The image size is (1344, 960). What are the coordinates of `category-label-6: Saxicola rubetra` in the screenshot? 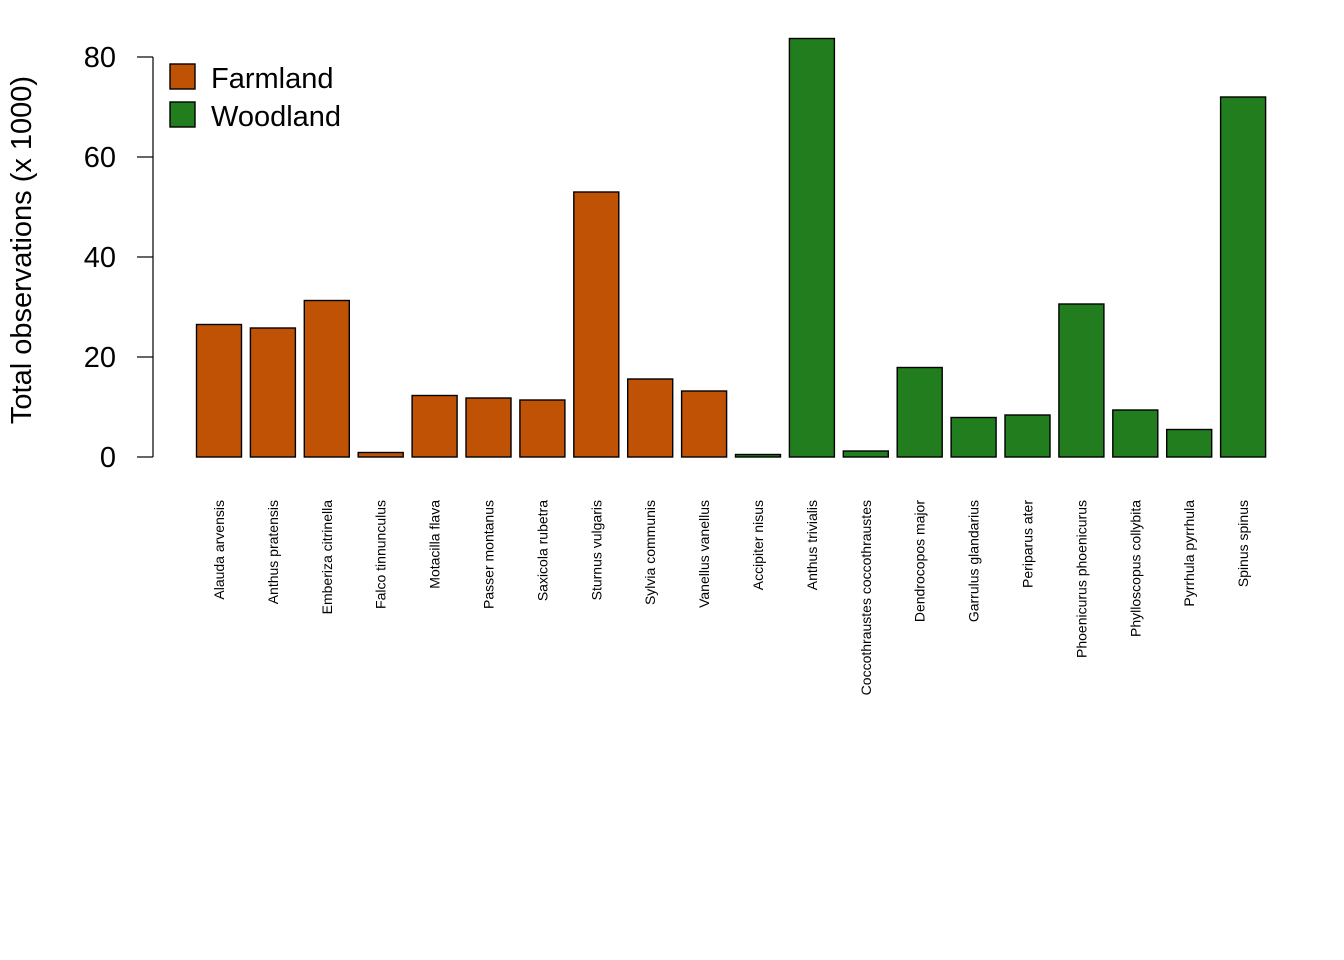 It's located at (542, 550).